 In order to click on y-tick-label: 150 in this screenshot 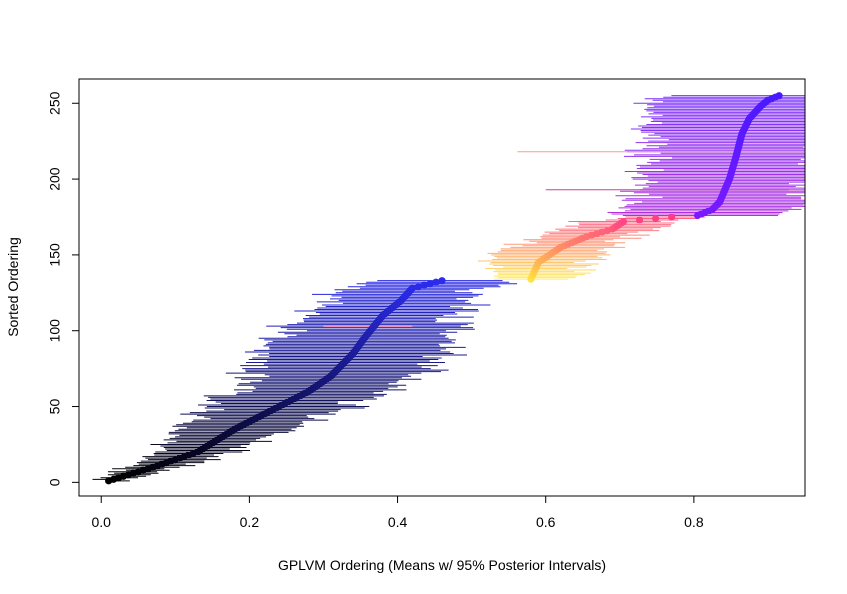, I will do `click(55, 255)`.